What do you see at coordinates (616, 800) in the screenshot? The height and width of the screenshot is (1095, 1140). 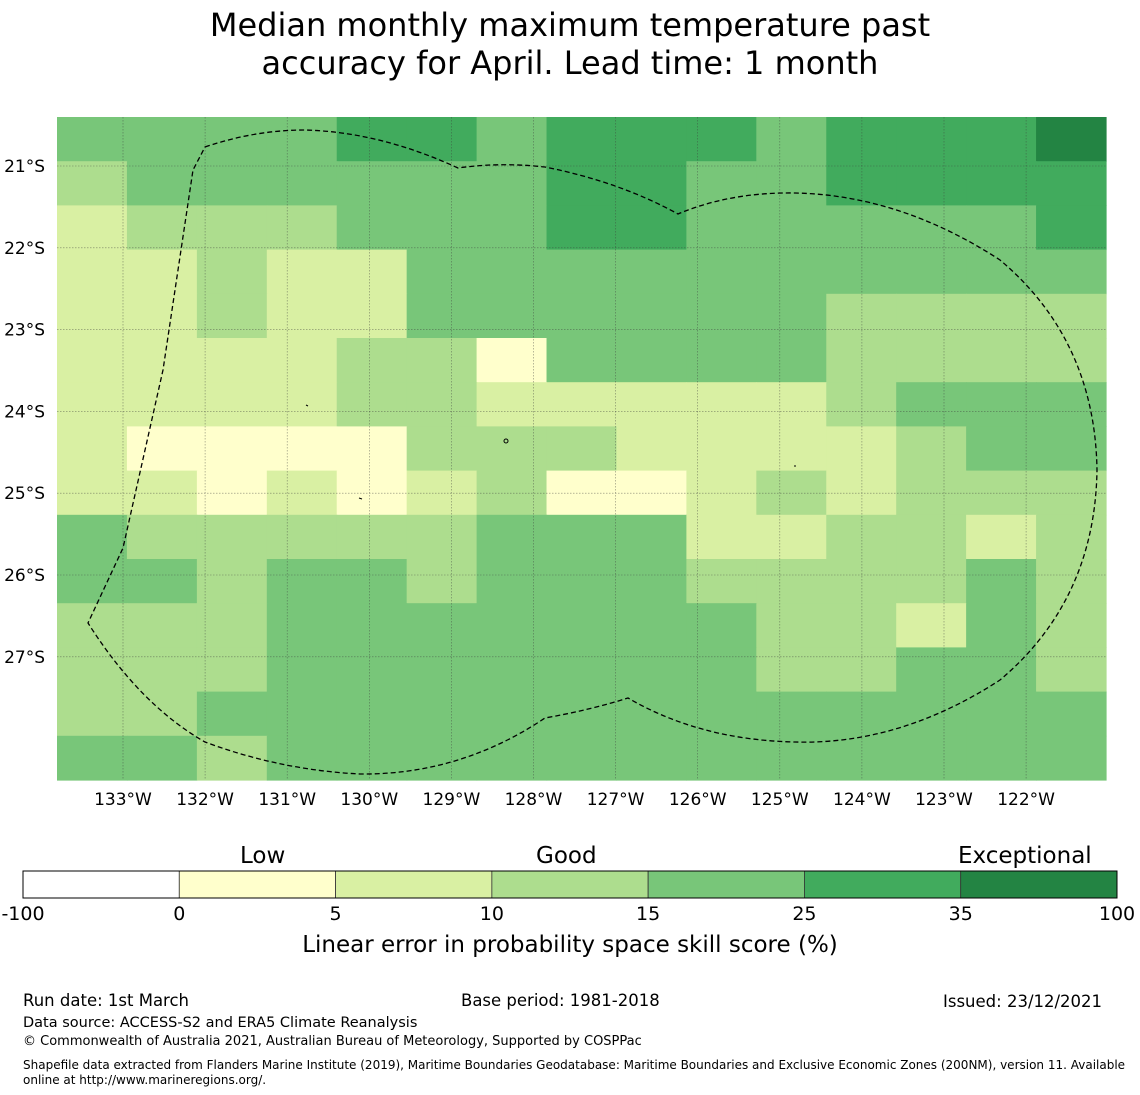 I see `longitude-tick-label: 127°W` at bounding box center [616, 800].